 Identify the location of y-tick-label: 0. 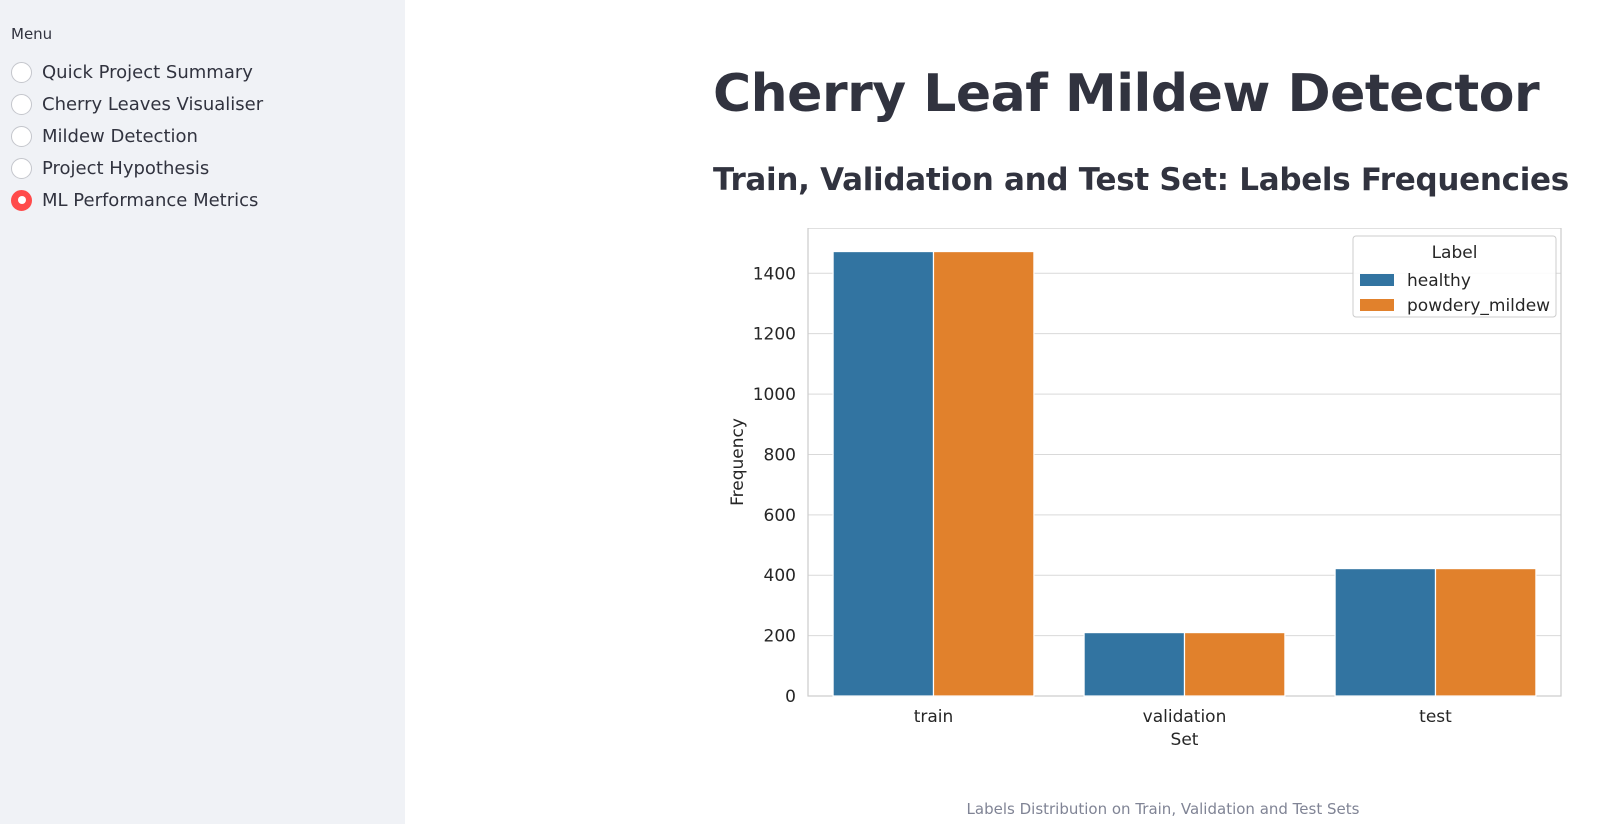
(790, 697).